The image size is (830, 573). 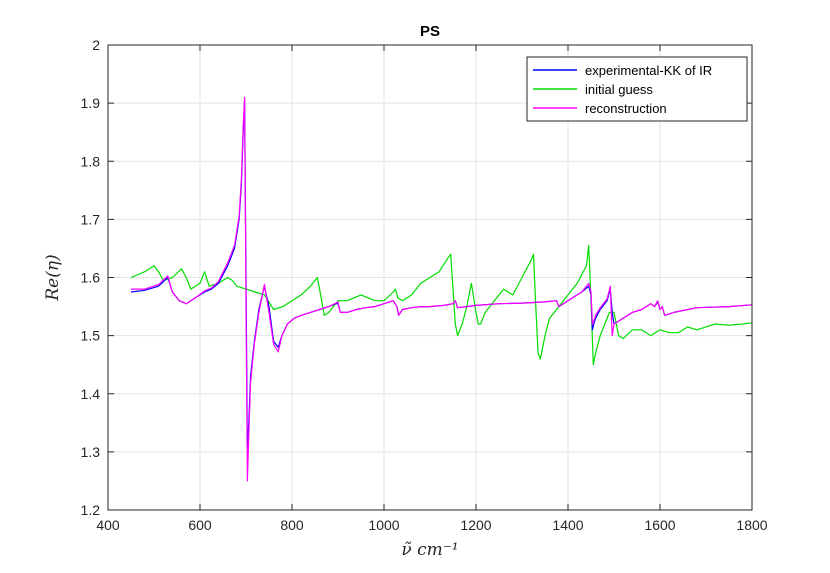 I want to click on x-tick-label: 1200, so click(x=475, y=525).